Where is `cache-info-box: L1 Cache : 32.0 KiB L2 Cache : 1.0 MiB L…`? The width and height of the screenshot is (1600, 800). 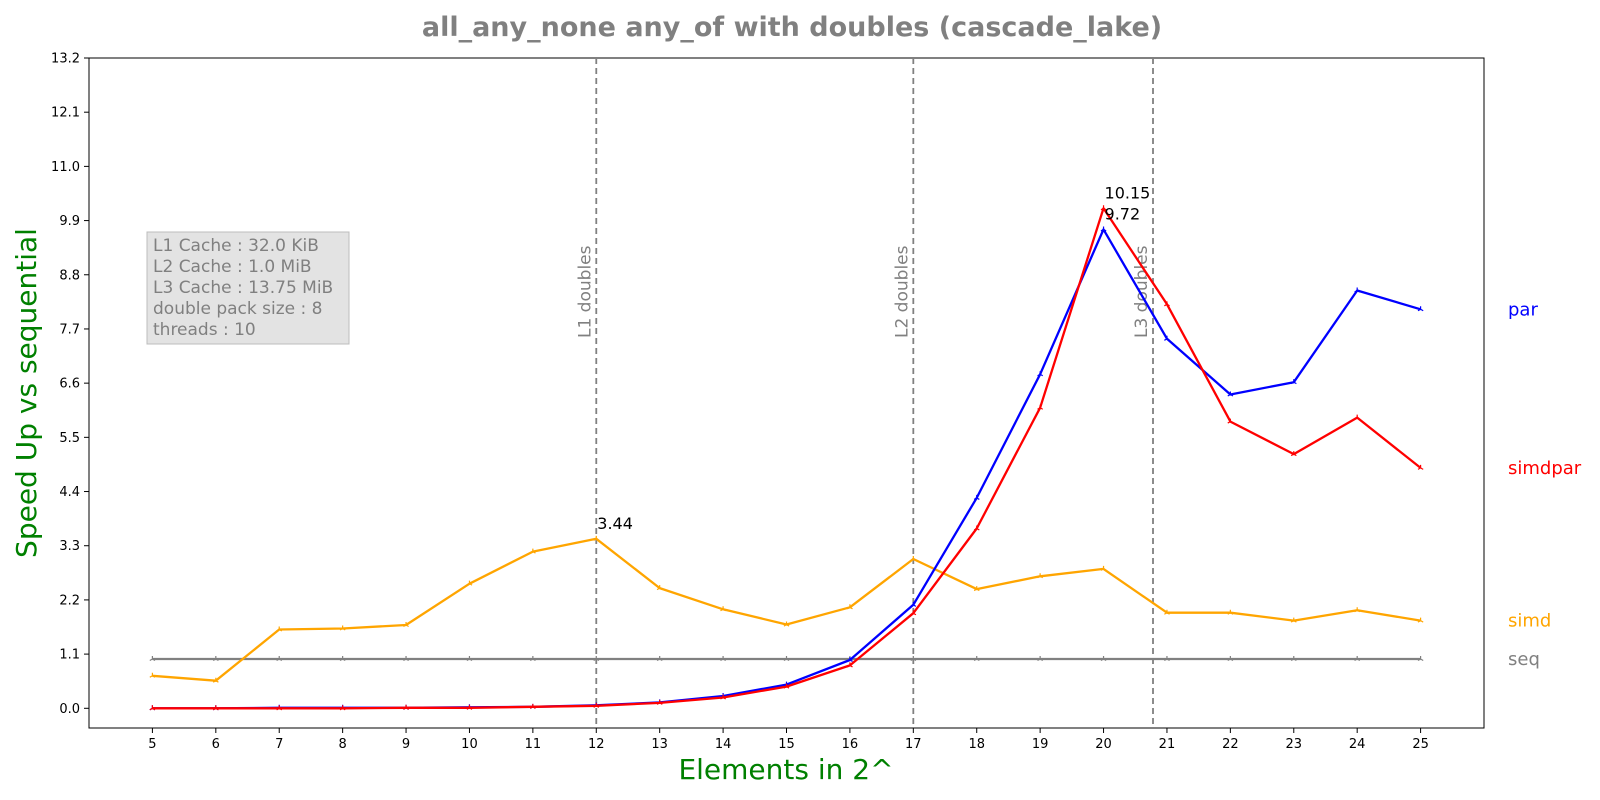
cache-info-box: L1 Cache : 32.0 KiB L2 Cache : 1.0 MiB L… is located at coordinates (248, 288).